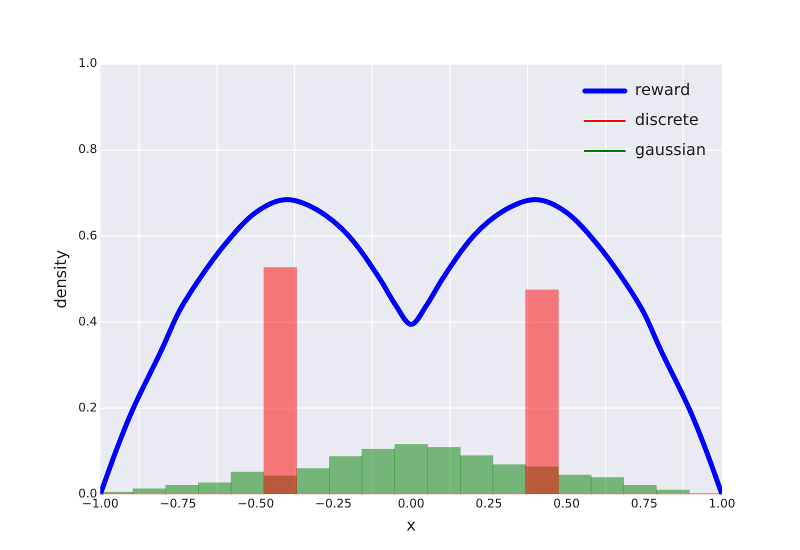 Image resolution: width=800 pixels, height=550 pixels. What do you see at coordinates (88, 407) in the screenshot?
I see `y-tick-label: 0.2` at bounding box center [88, 407].